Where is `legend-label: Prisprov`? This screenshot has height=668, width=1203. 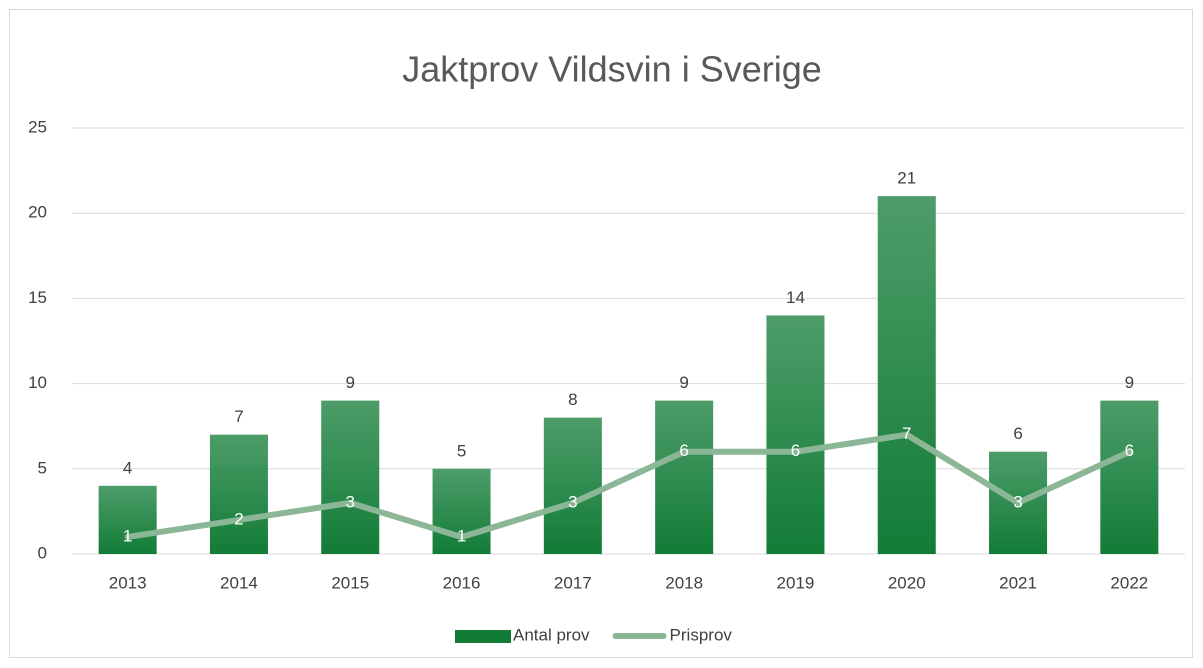
legend-label: Prisprov is located at coordinates (701, 634).